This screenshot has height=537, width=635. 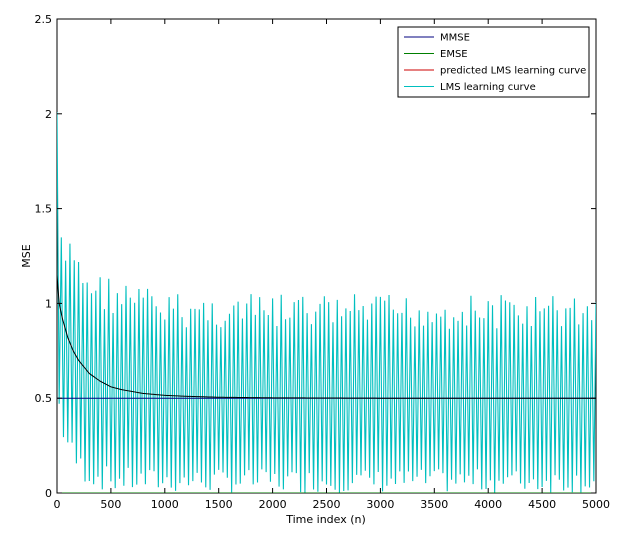 What do you see at coordinates (57, 504) in the screenshot?
I see `x-tick-label: 0` at bounding box center [57, 504].